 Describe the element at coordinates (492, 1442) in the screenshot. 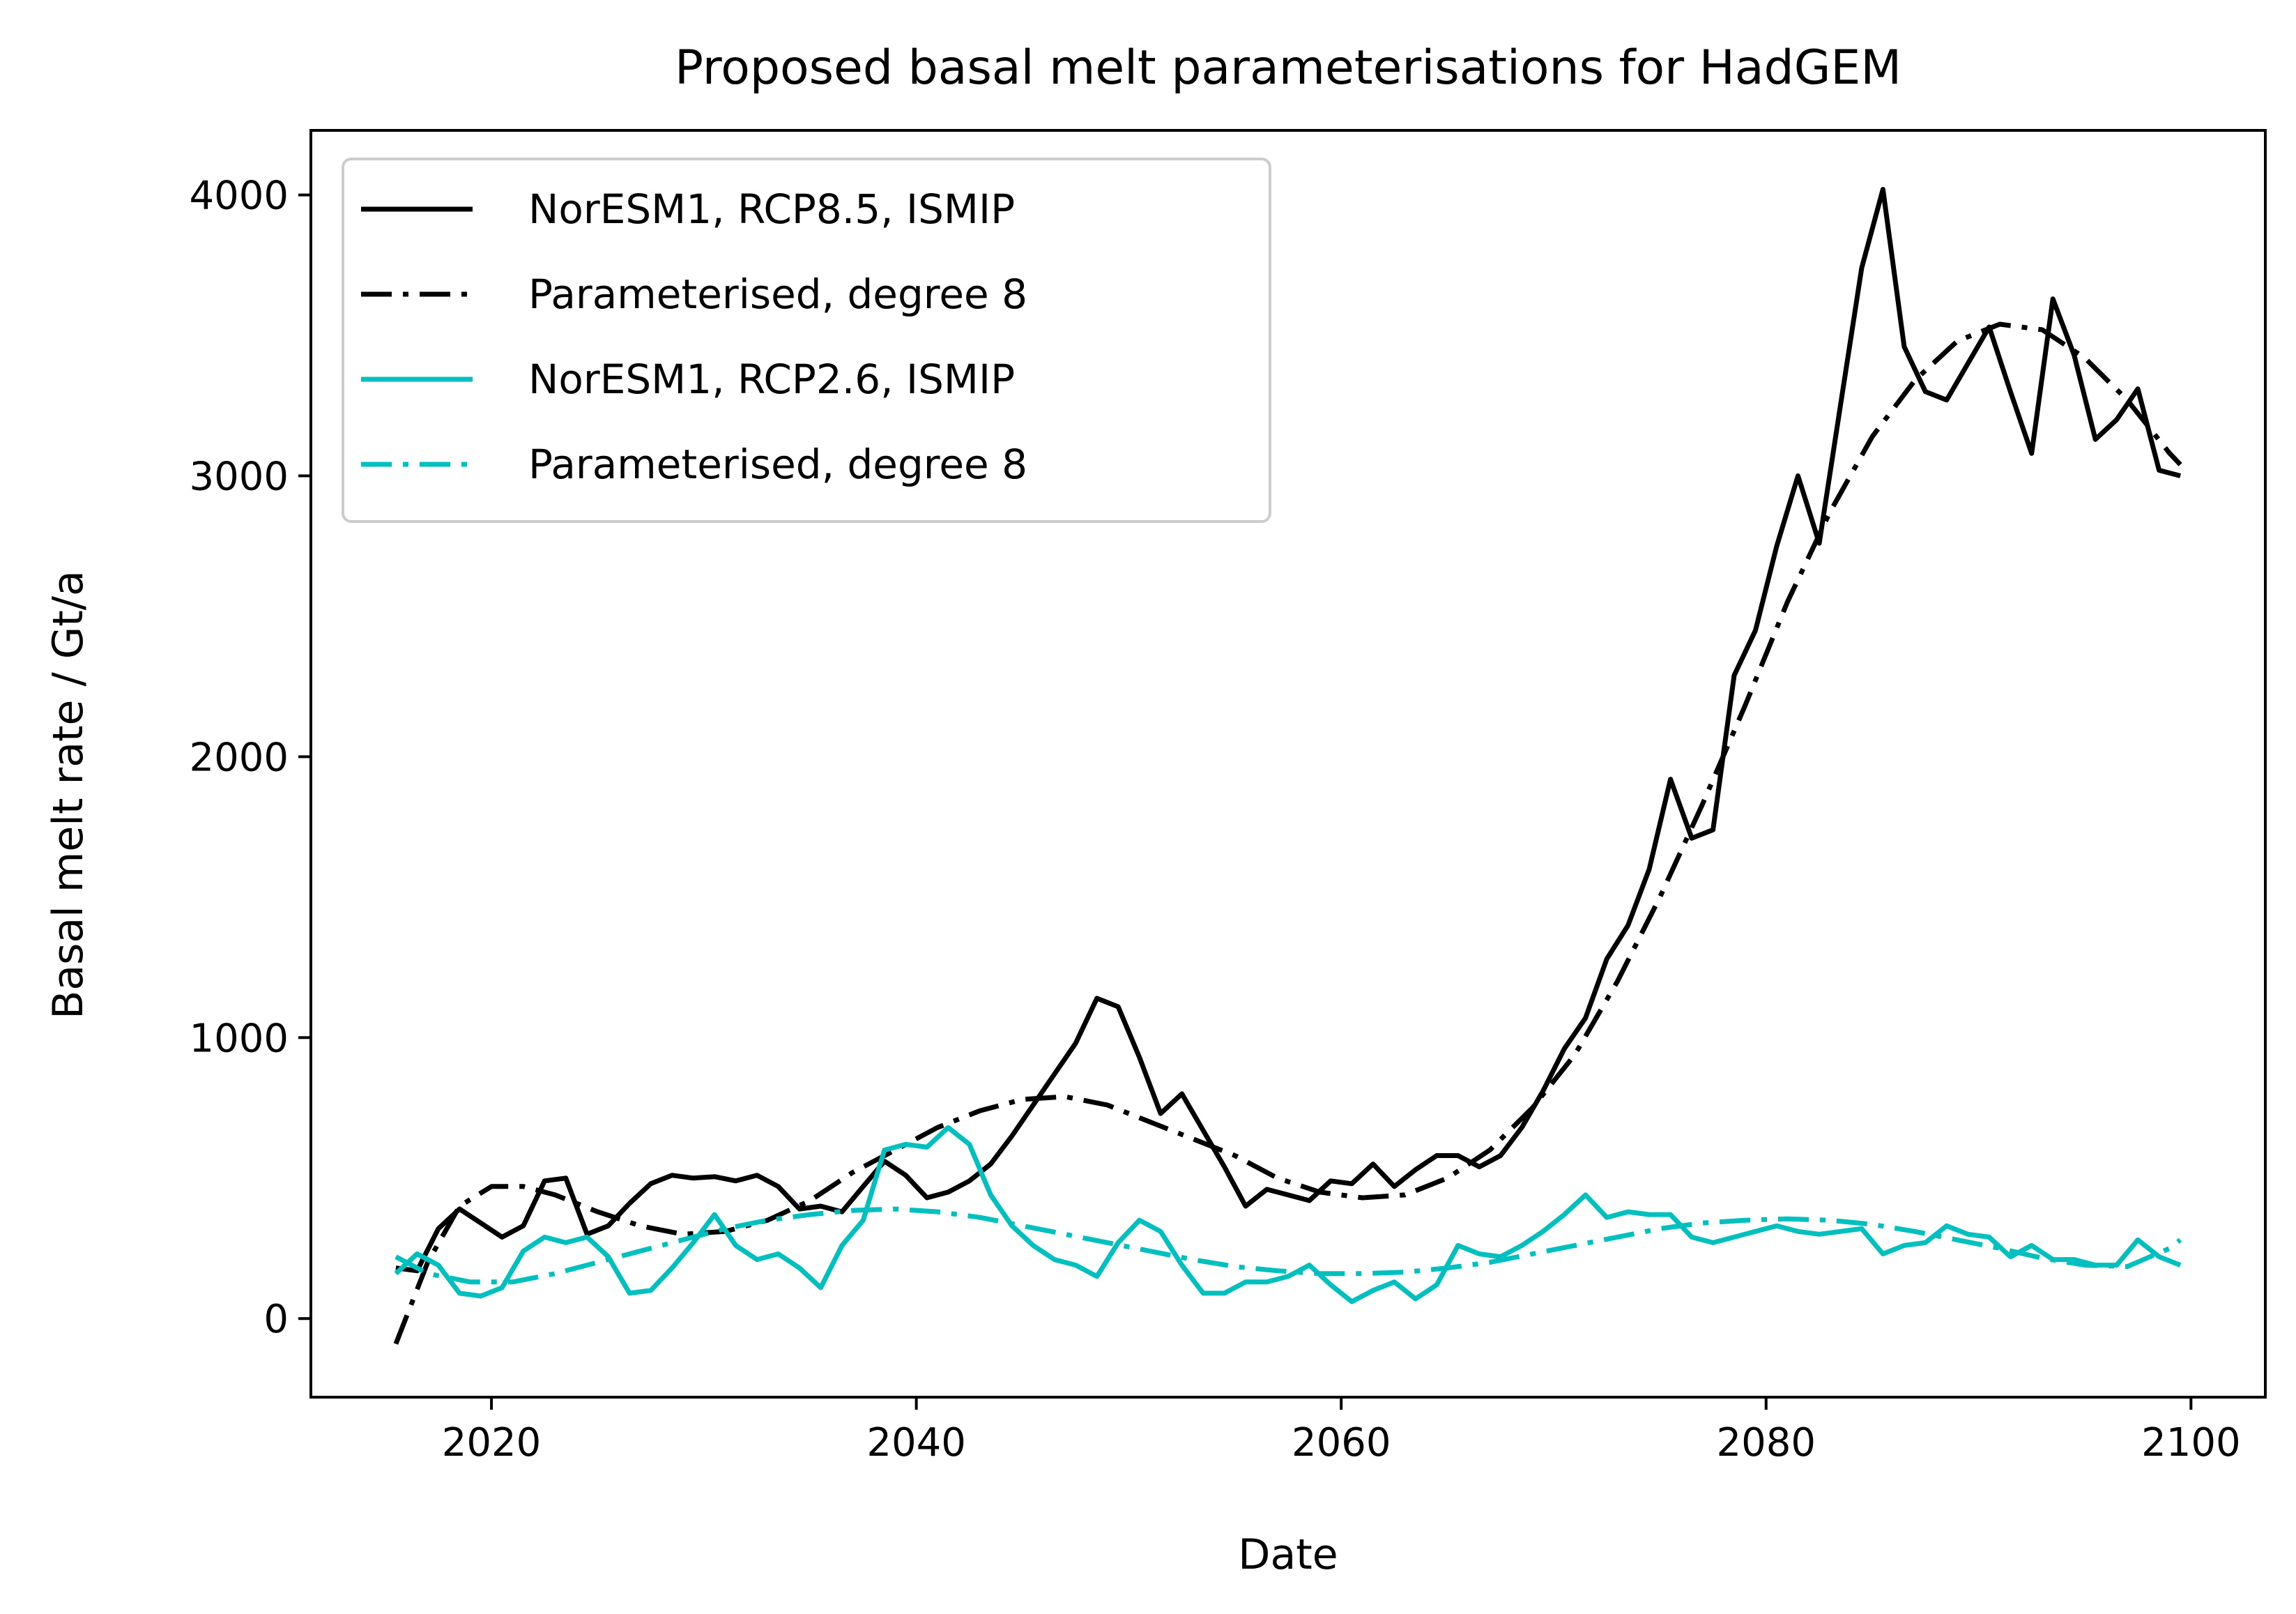

I see `x-tick-label: 2020` at that location.